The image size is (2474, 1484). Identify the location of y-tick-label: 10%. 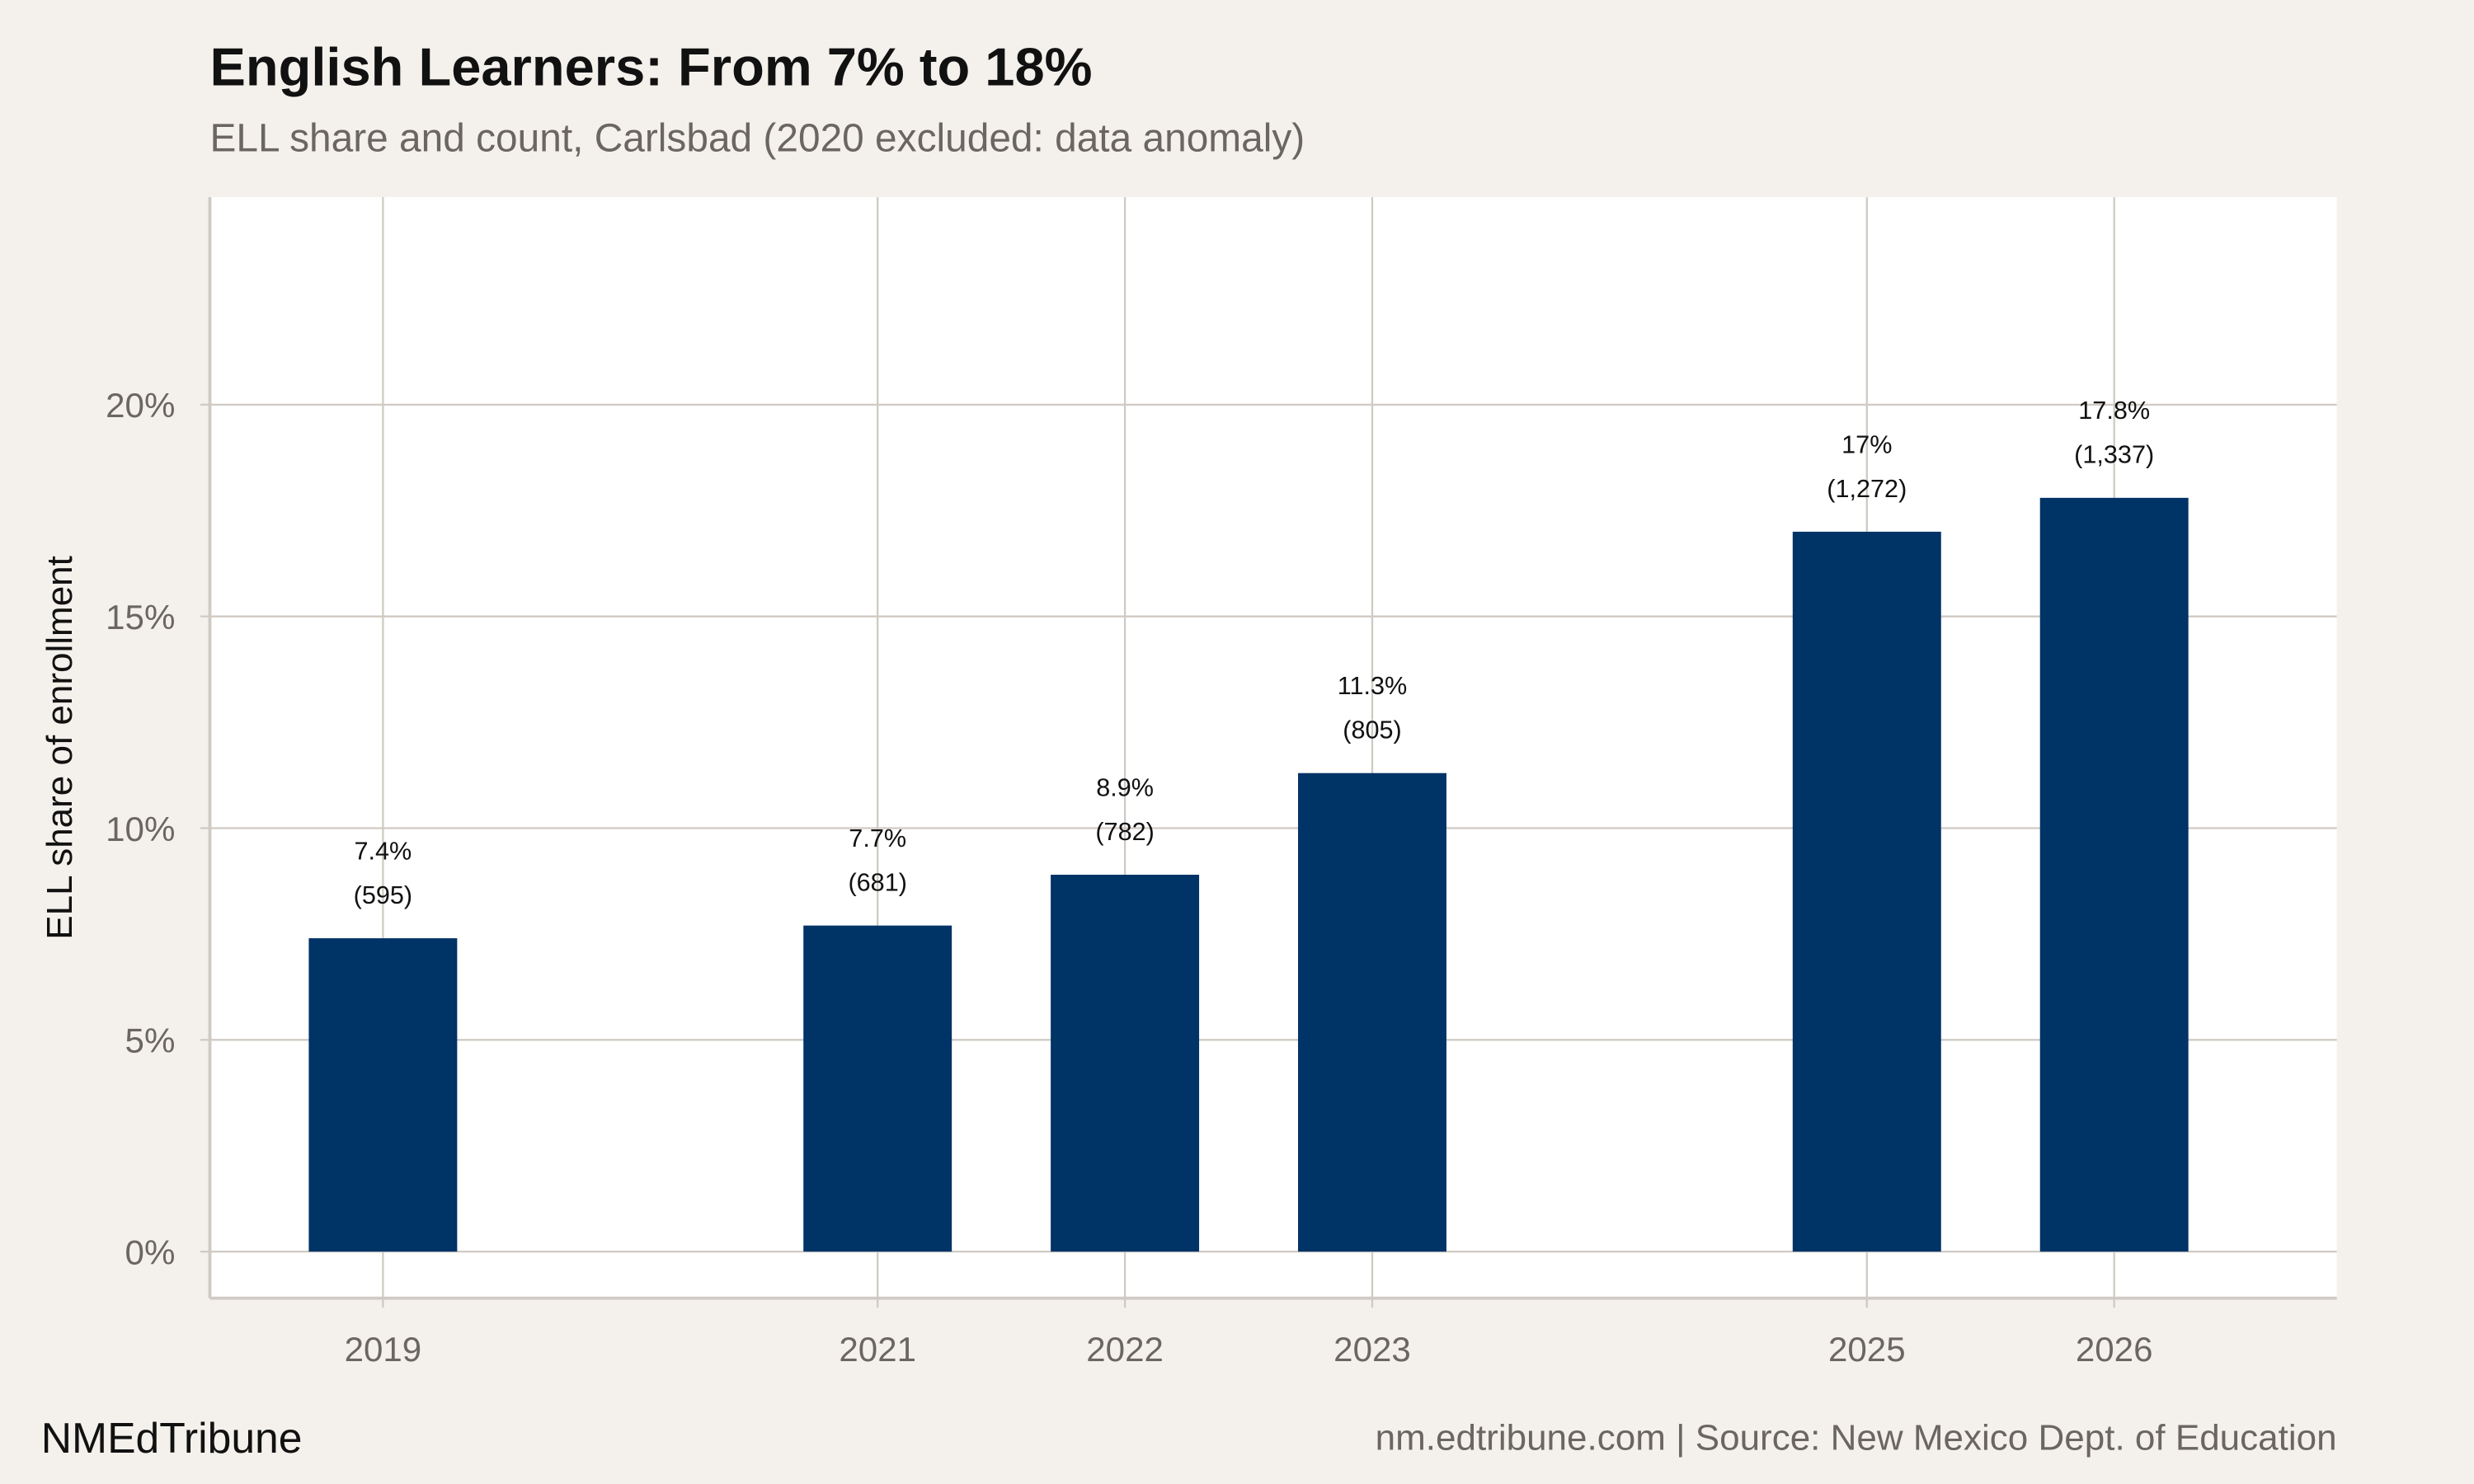
(140, 829).